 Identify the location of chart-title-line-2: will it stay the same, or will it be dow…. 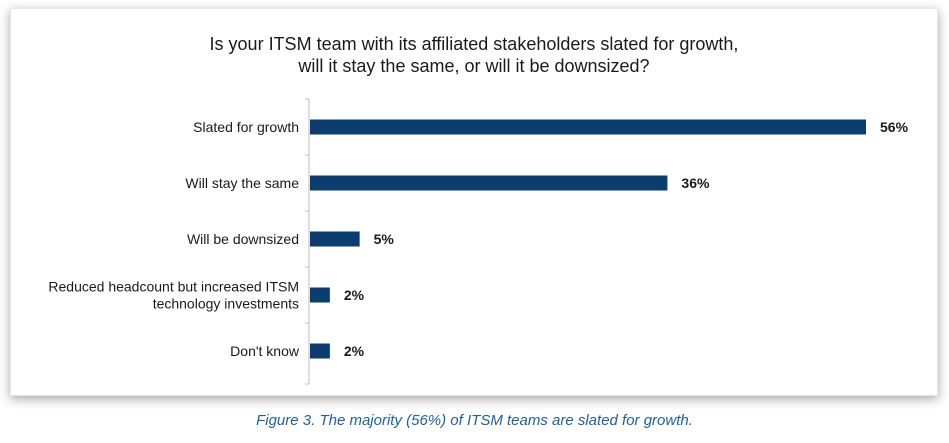
(474, 66).